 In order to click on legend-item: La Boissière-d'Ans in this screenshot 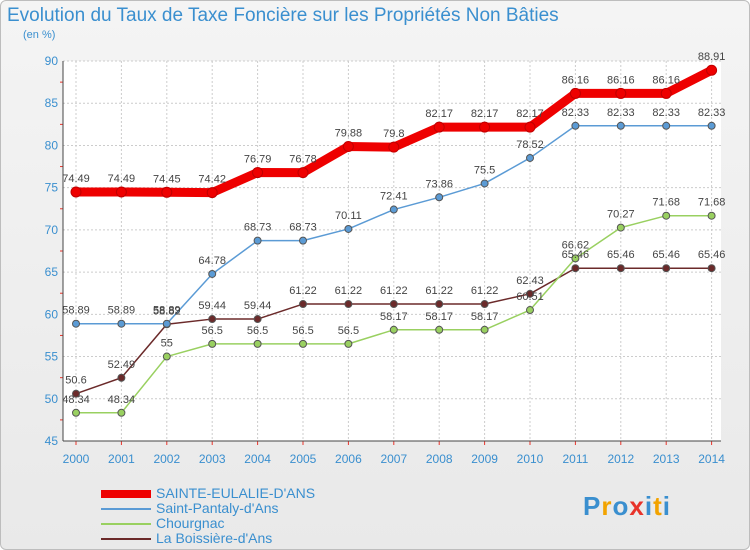, I will do `click(231, 538)`.